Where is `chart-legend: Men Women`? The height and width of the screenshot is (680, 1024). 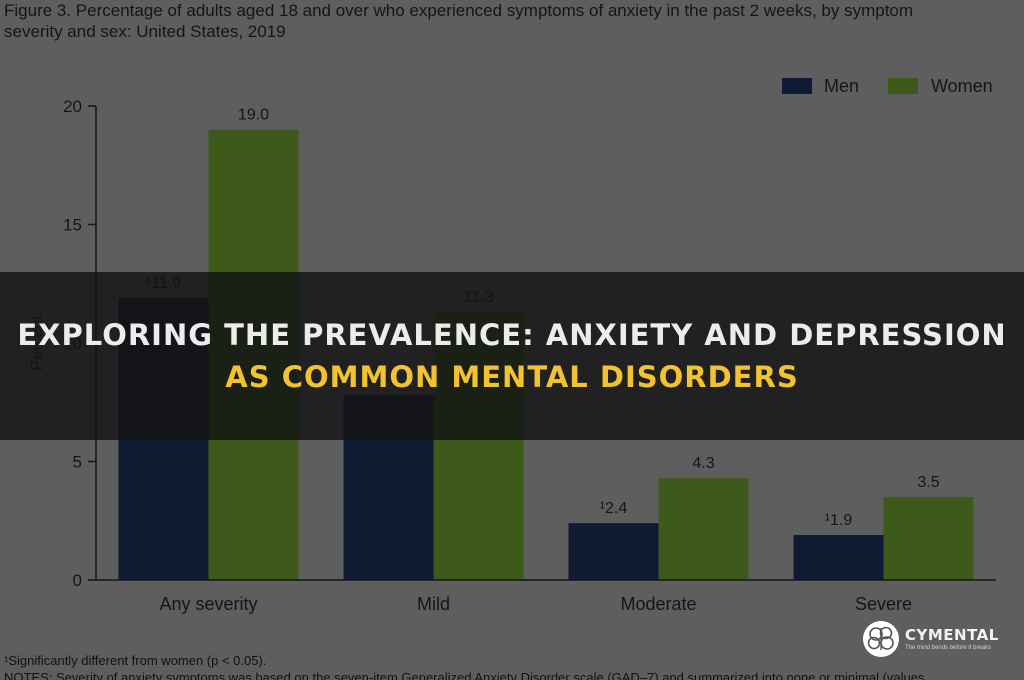 chart-legend: Men Women is located at coordinates (887, 86).